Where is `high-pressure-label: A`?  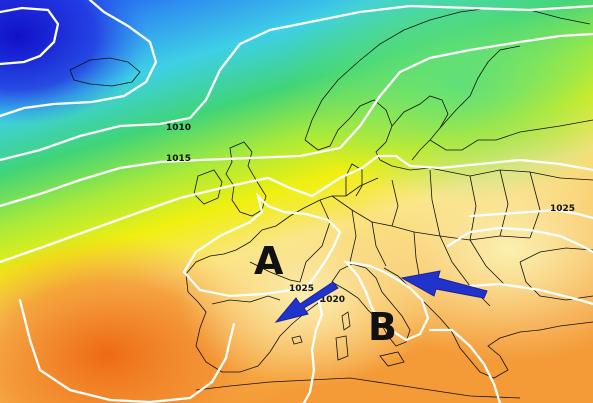 high-pressure-label: A is located at coordinates (269, 261).